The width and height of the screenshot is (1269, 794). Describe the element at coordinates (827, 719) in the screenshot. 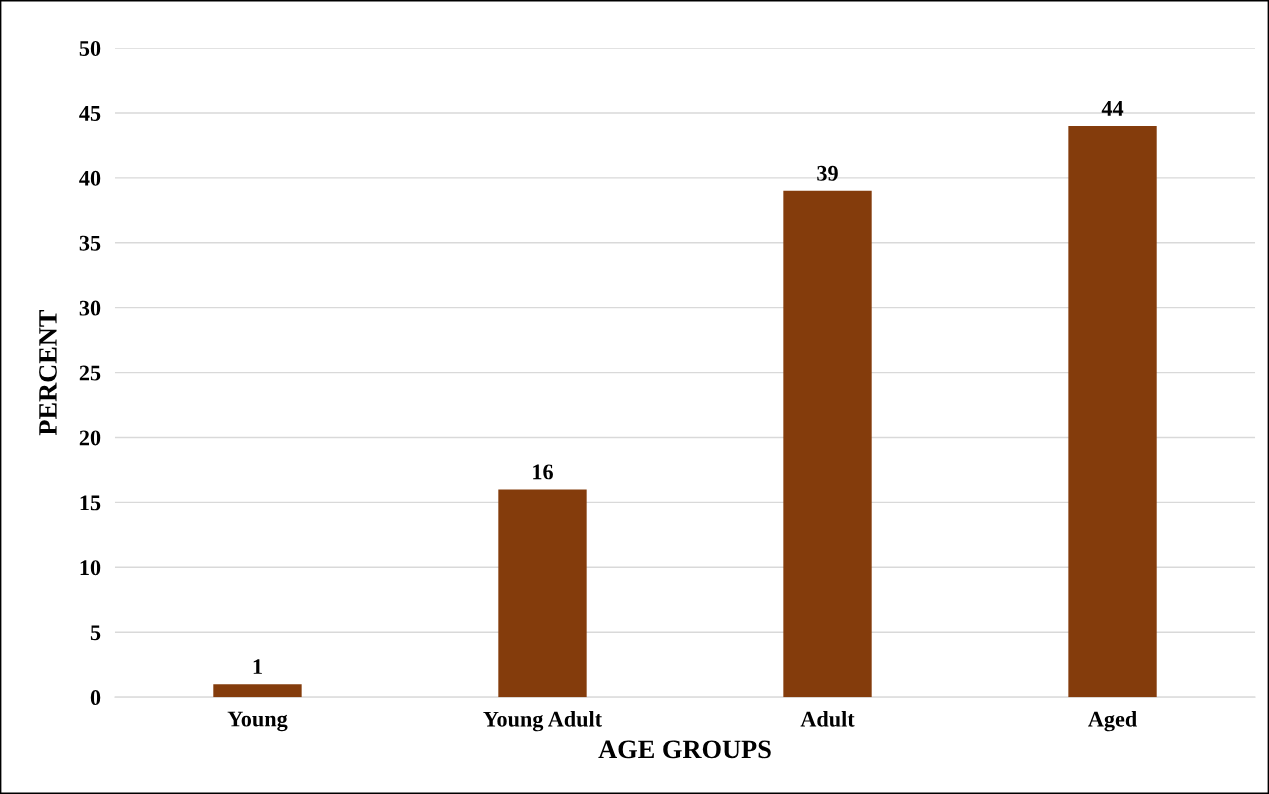

I see `x-tick-label: Adult` at that location.